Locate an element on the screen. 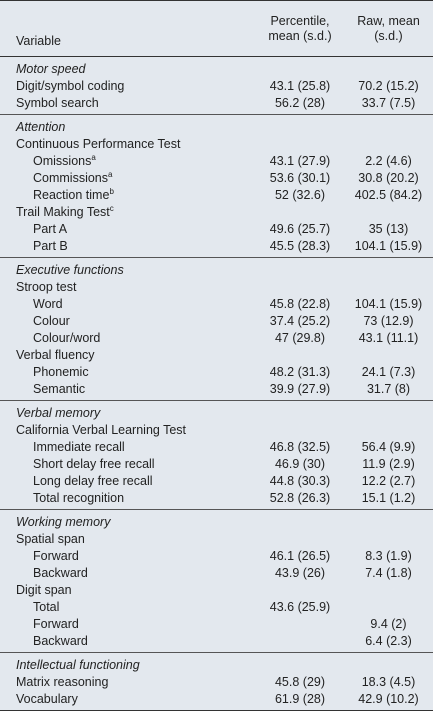 The height and width of the screenshot is (711, 433). percentile-cell: 49.6 (25.7) is located at coordinates (300, 229).